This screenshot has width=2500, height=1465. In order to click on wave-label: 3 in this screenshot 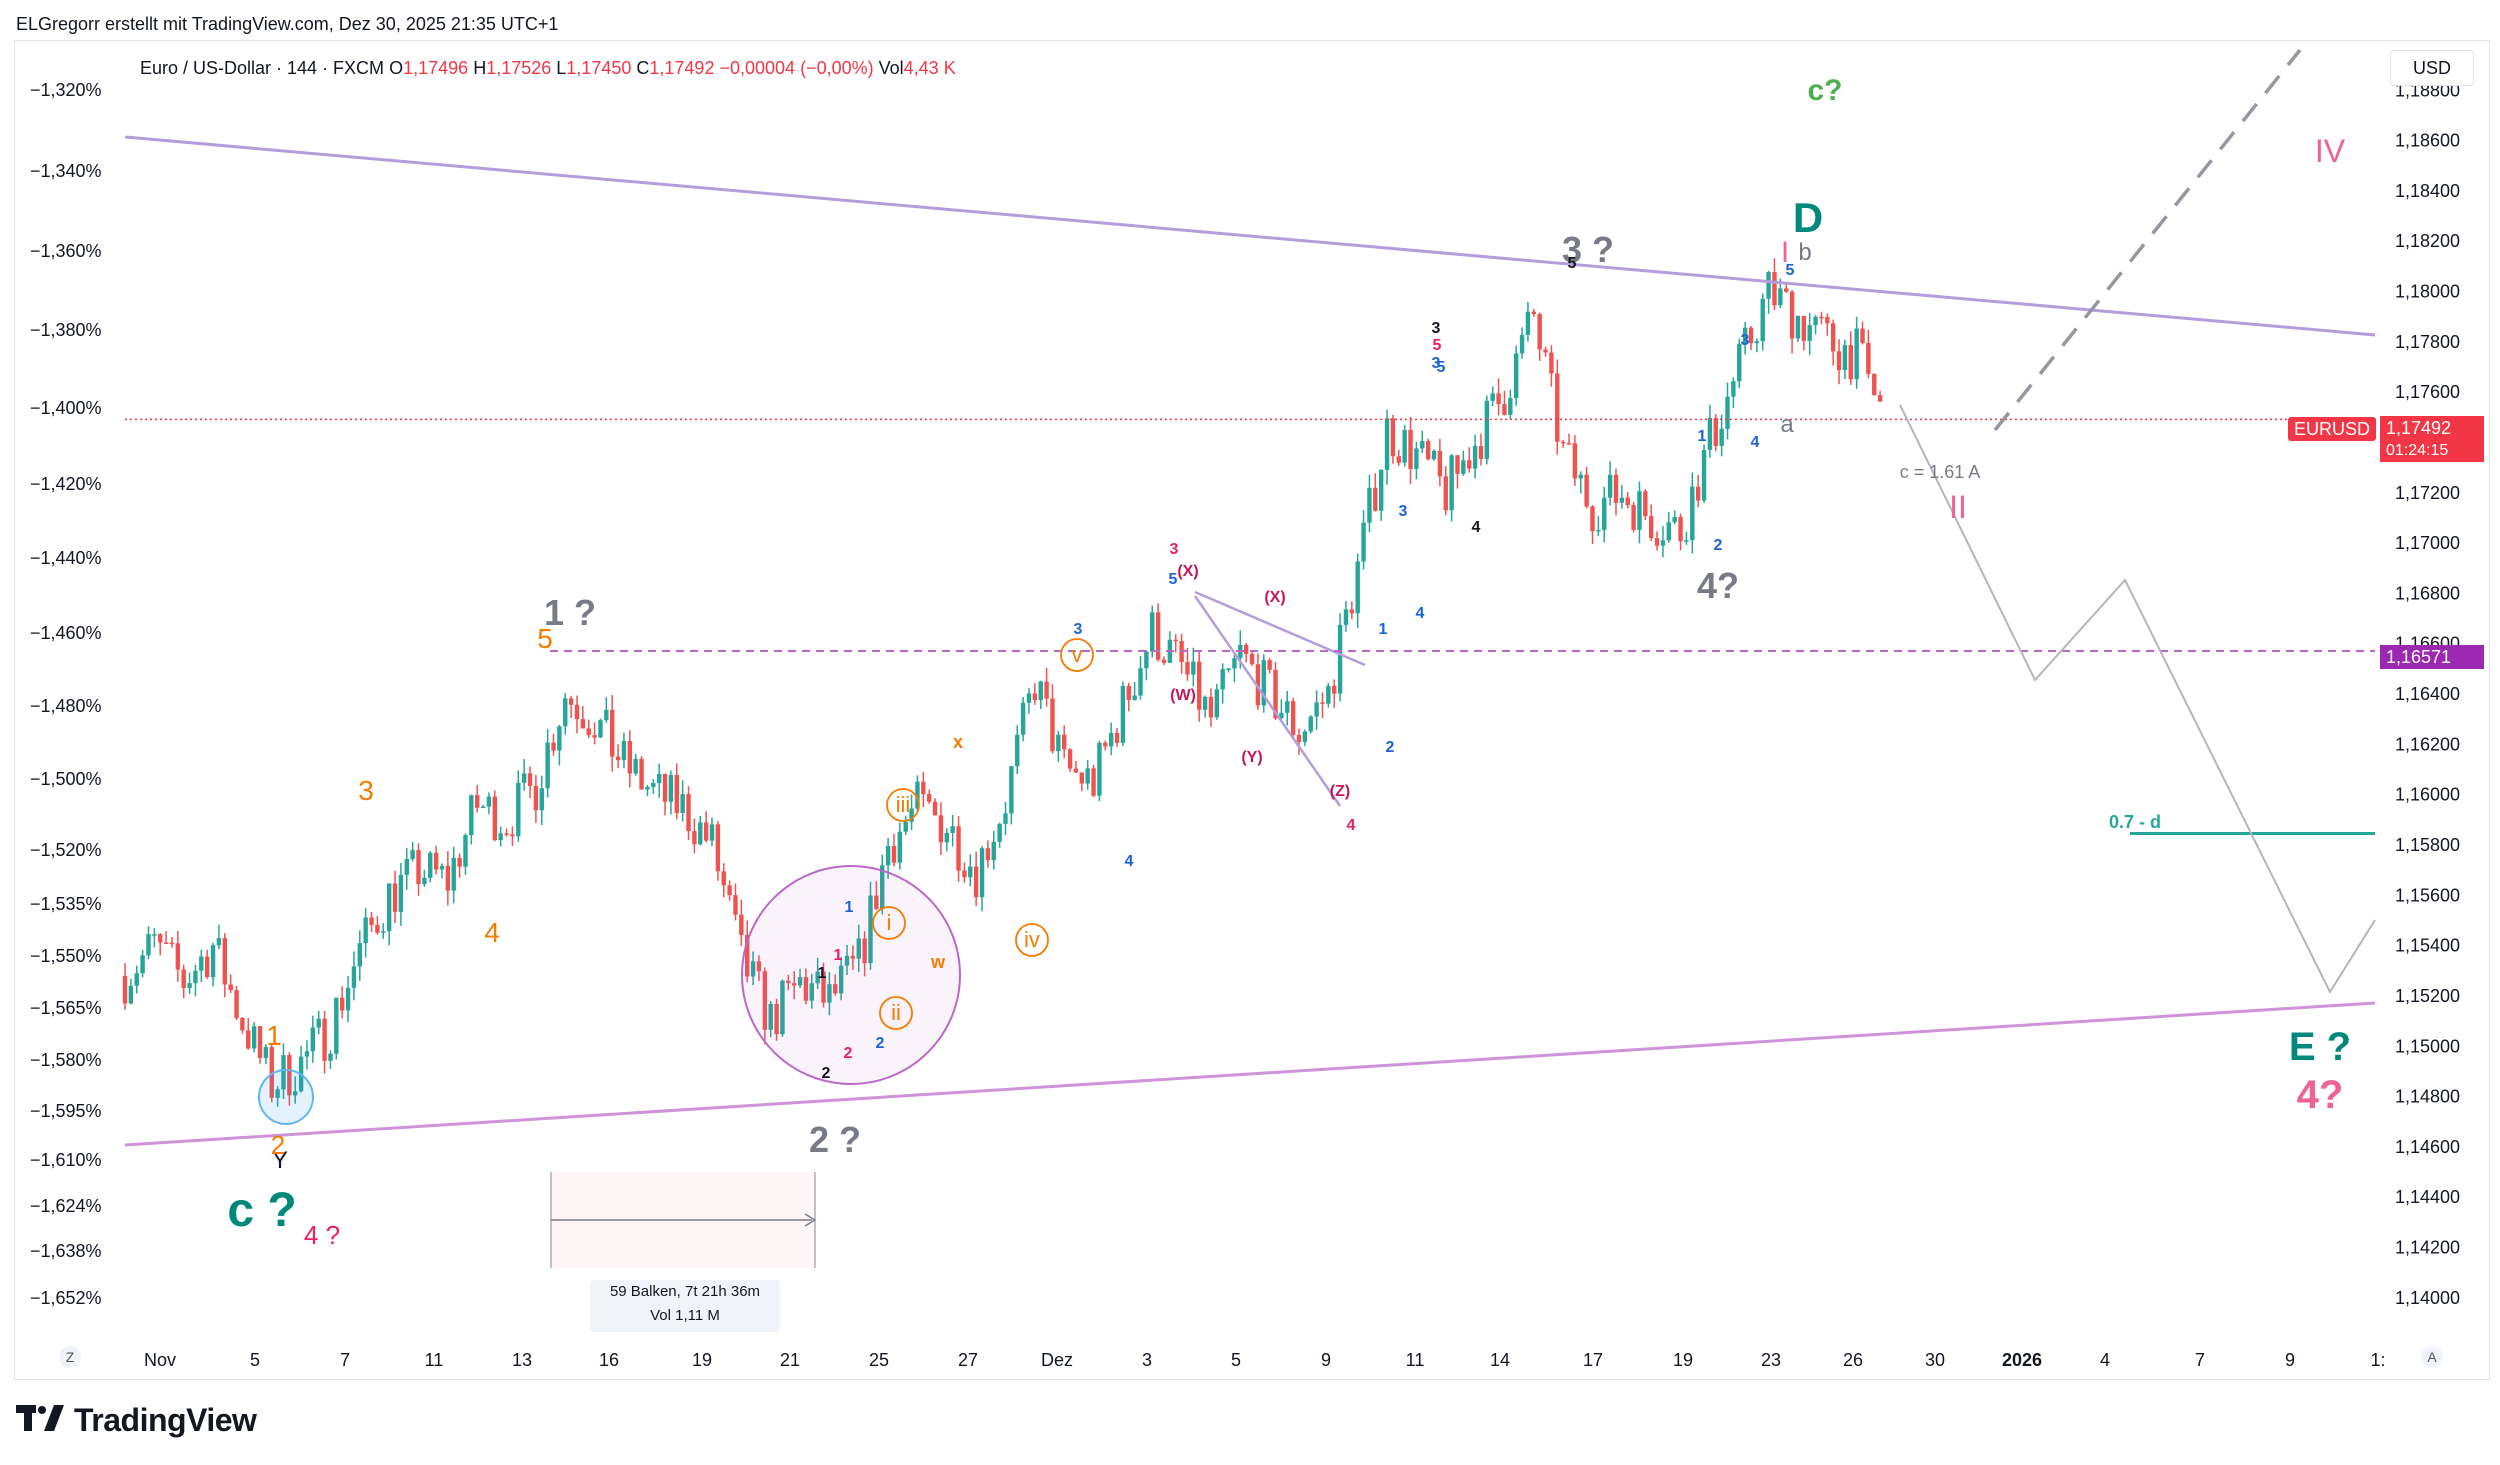, I will do `click(1174, 549)`.